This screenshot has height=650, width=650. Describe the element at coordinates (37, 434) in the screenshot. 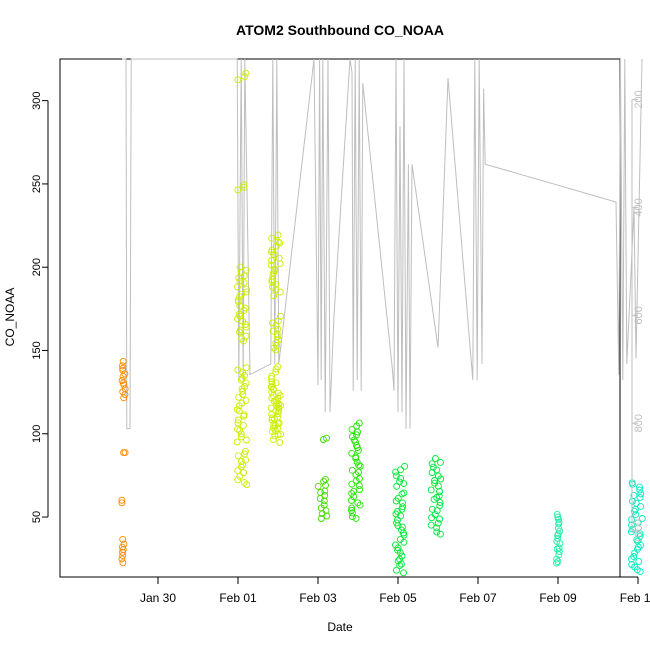

I see `y-tick-label: 100` at that location.